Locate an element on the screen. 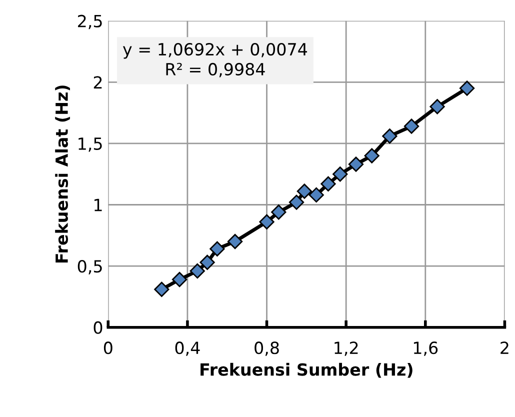 The width and height of the screenshot is (515, 417). y-tick-label: 2 is located at coordinates (98, 82).